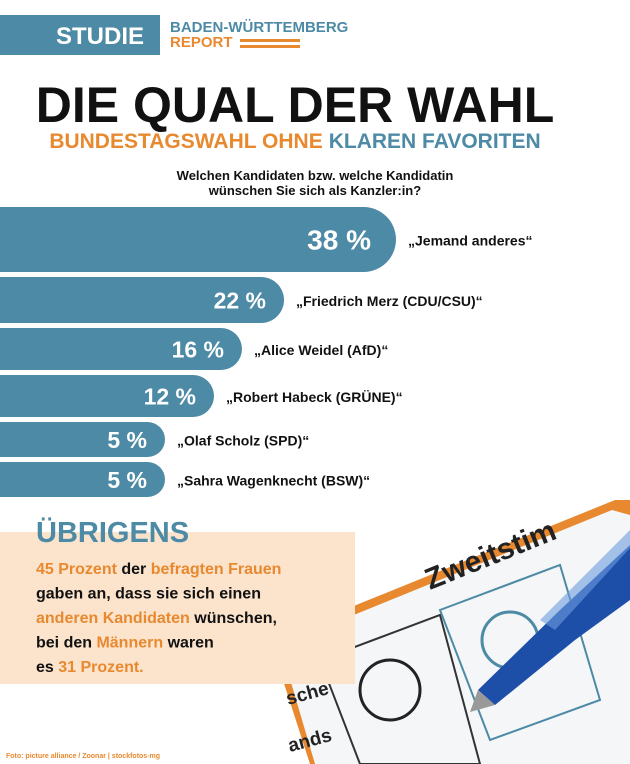  Describe the element at coordinates (240, 300) in the screenshot. I see `value-label: 22 %` at that location.